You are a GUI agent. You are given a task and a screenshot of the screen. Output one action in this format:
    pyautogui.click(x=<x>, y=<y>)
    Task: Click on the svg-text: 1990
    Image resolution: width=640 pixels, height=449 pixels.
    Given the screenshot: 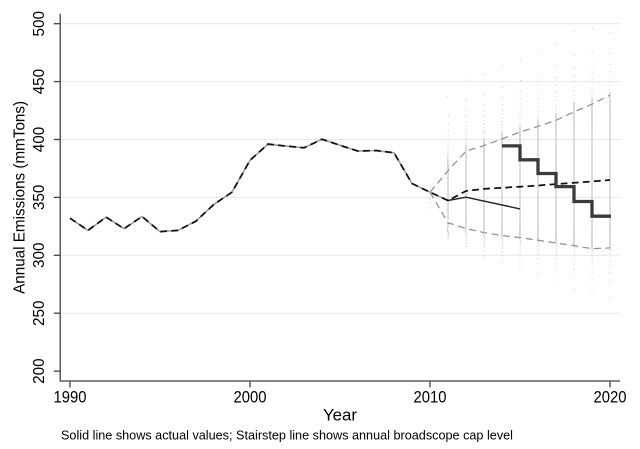 What is the action you would take?
    pyautogui.click(x=70, y=398)
    